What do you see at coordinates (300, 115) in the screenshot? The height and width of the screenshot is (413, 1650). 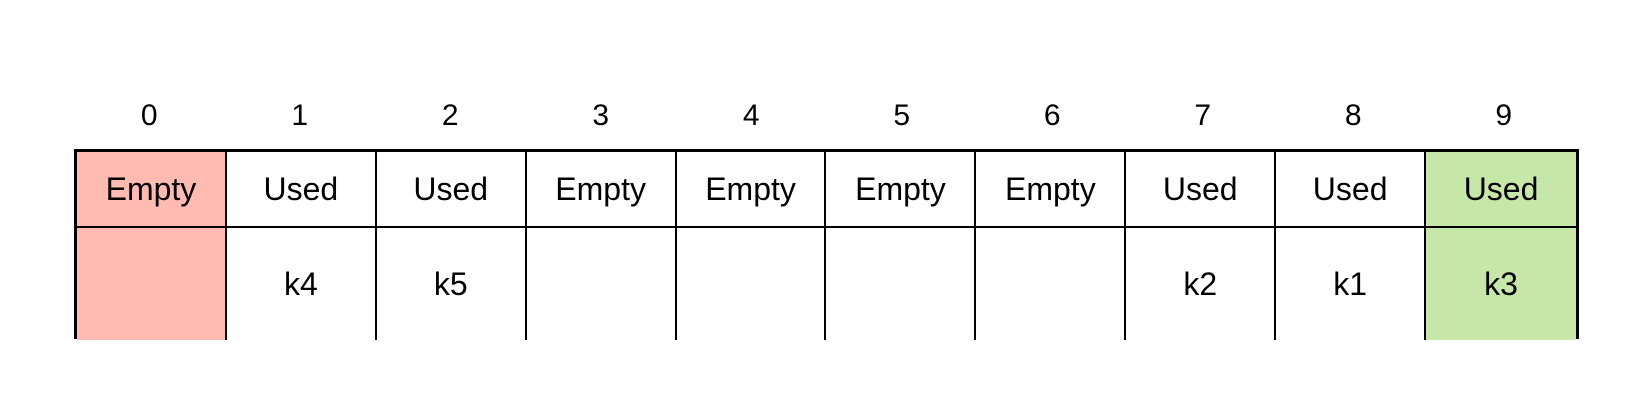 I see `slot-index: 1` at bounding box center [300, 115].